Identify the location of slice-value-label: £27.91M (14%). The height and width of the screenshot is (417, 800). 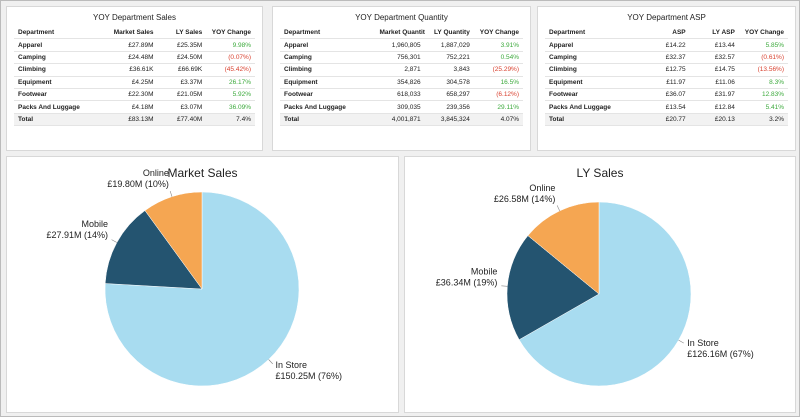
(78, 235).